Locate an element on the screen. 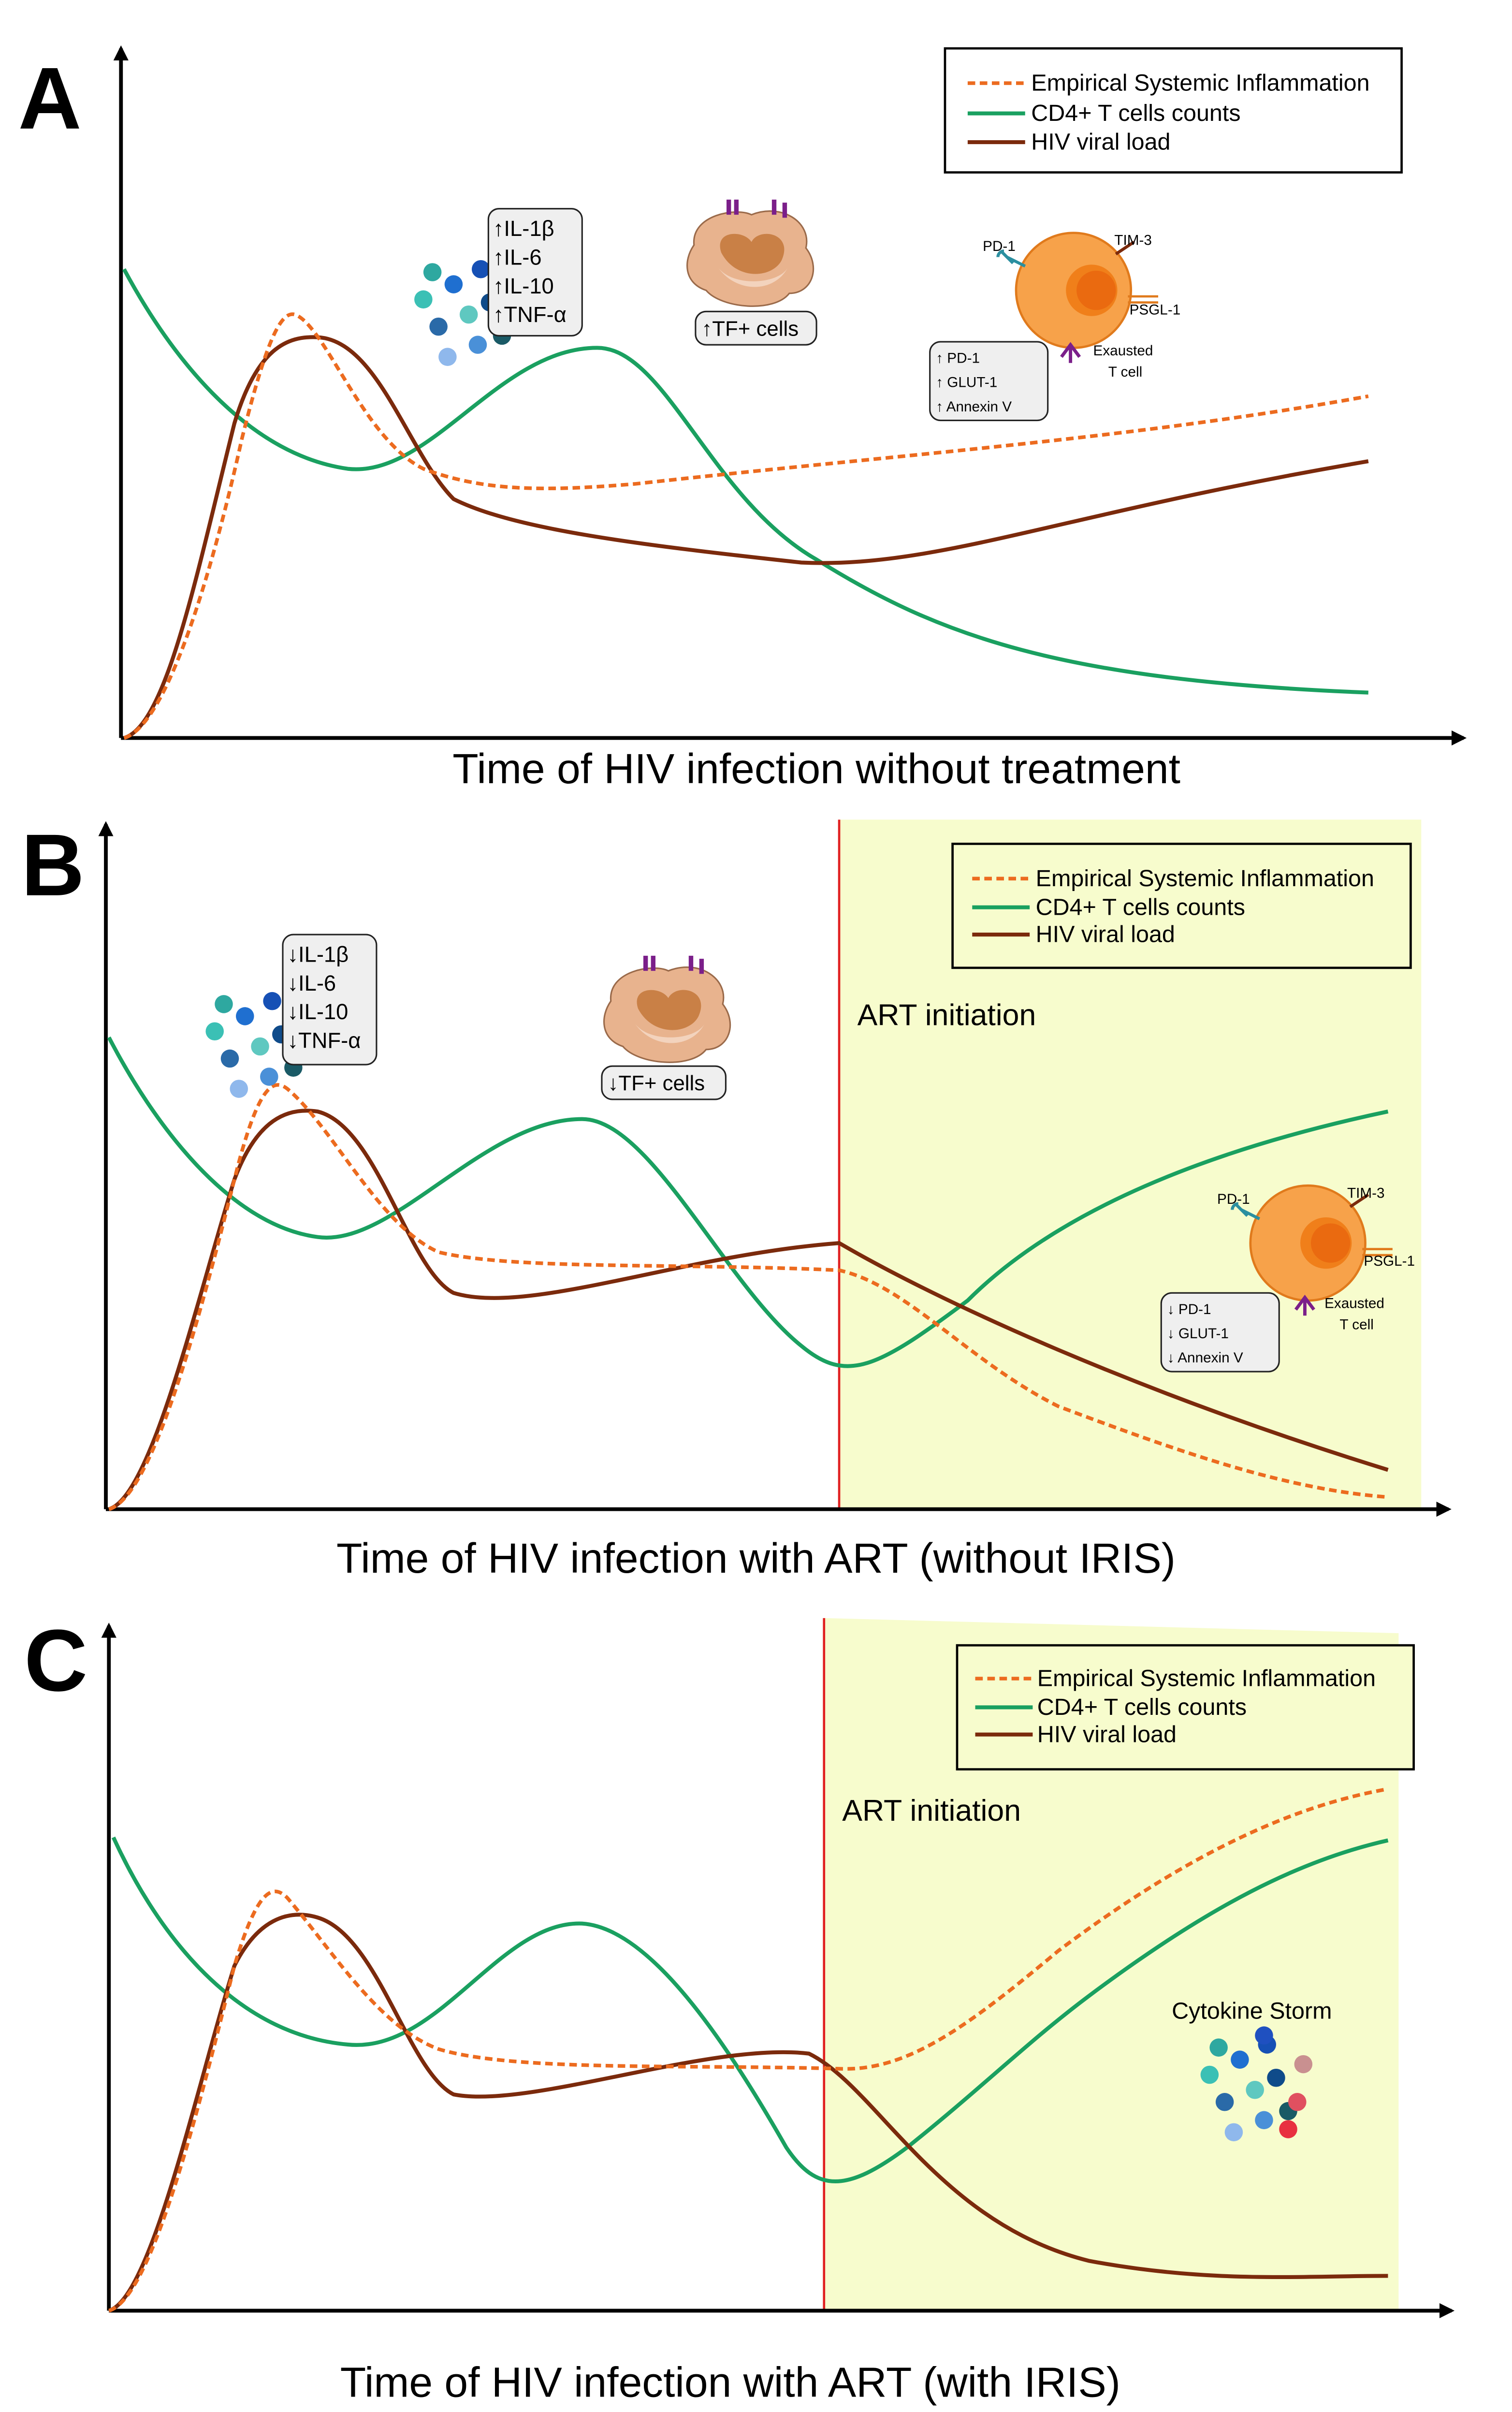 The height and width of the screenshot is (2412, 1512). art-region is located at coordinates (1111, 1964).